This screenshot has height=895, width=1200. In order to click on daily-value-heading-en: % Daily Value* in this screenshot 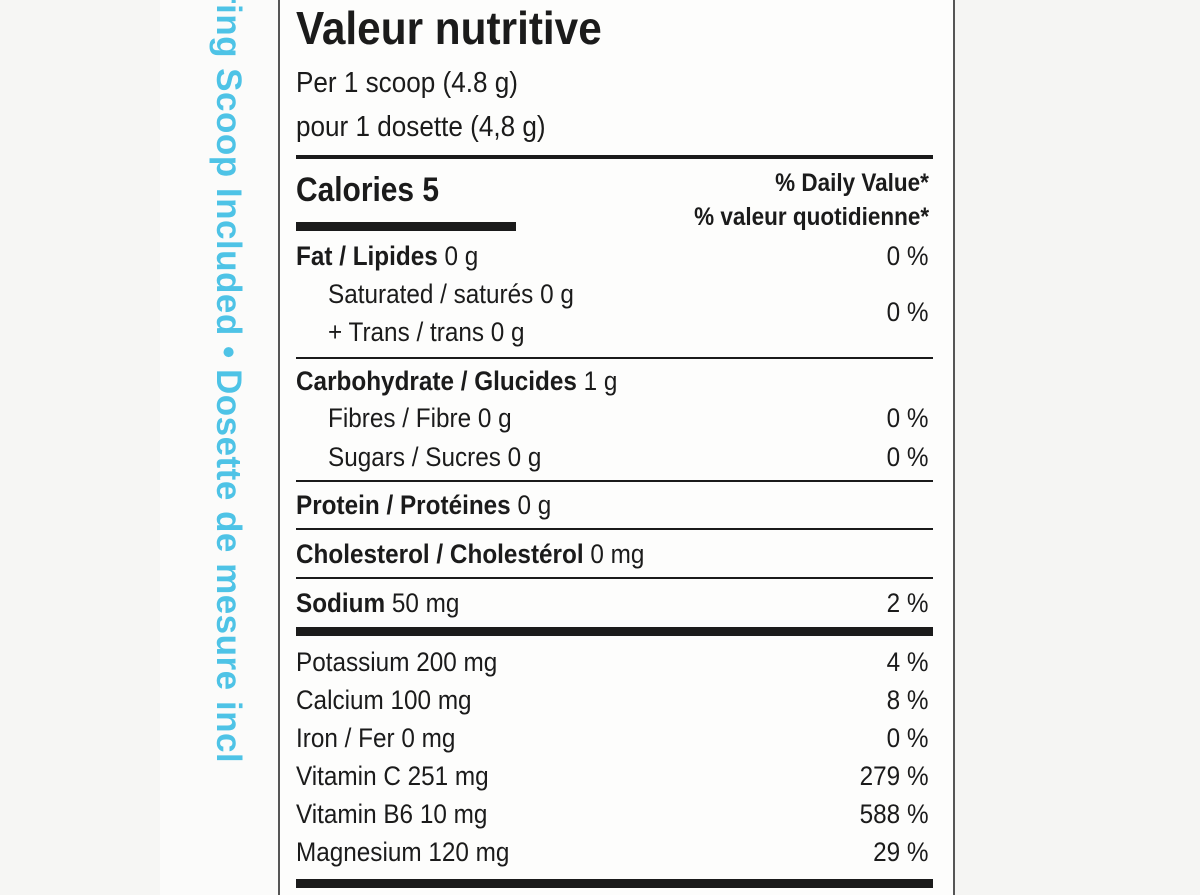, I will do `click(852, 183)`.